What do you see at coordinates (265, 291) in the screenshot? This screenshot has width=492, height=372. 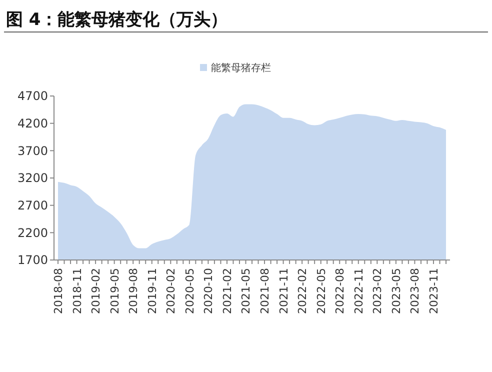 I see `x-tick-label: 2021-08` at bounding box center [265, 291].